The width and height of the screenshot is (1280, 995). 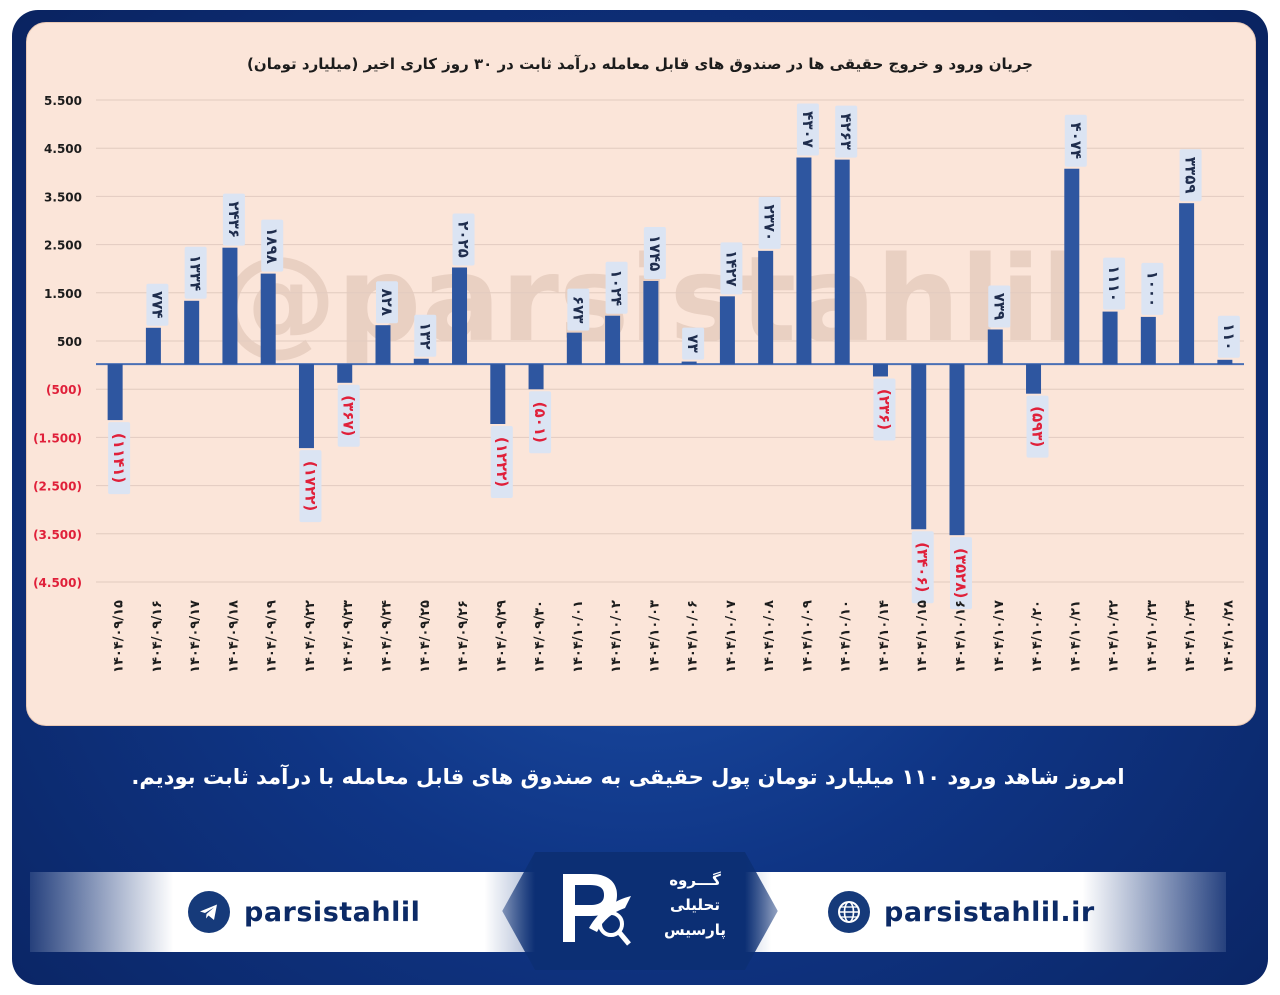 I want to click on data-label: ۱۳۲, so click(x=425, y=335).